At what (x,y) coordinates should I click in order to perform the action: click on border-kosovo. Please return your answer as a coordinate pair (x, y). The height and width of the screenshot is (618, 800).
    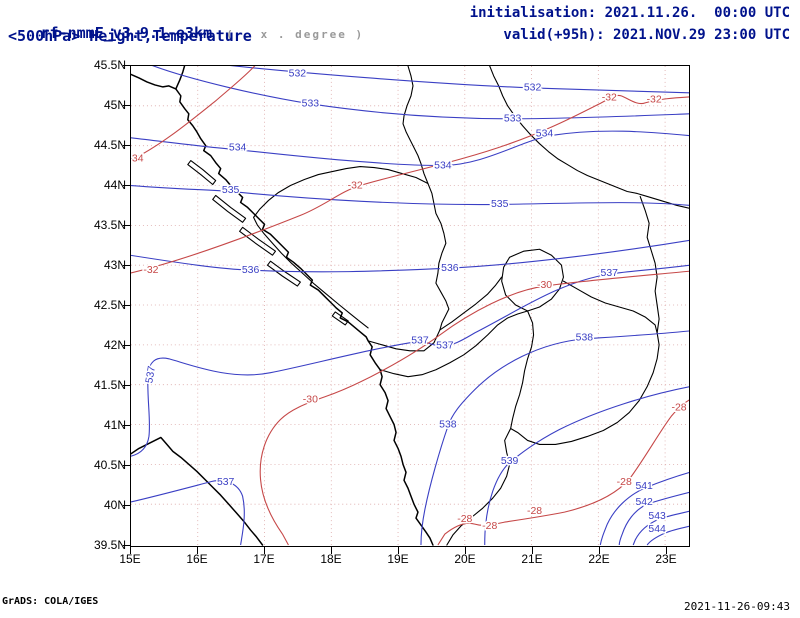
    Looking at the image, I should click on (532, 280).